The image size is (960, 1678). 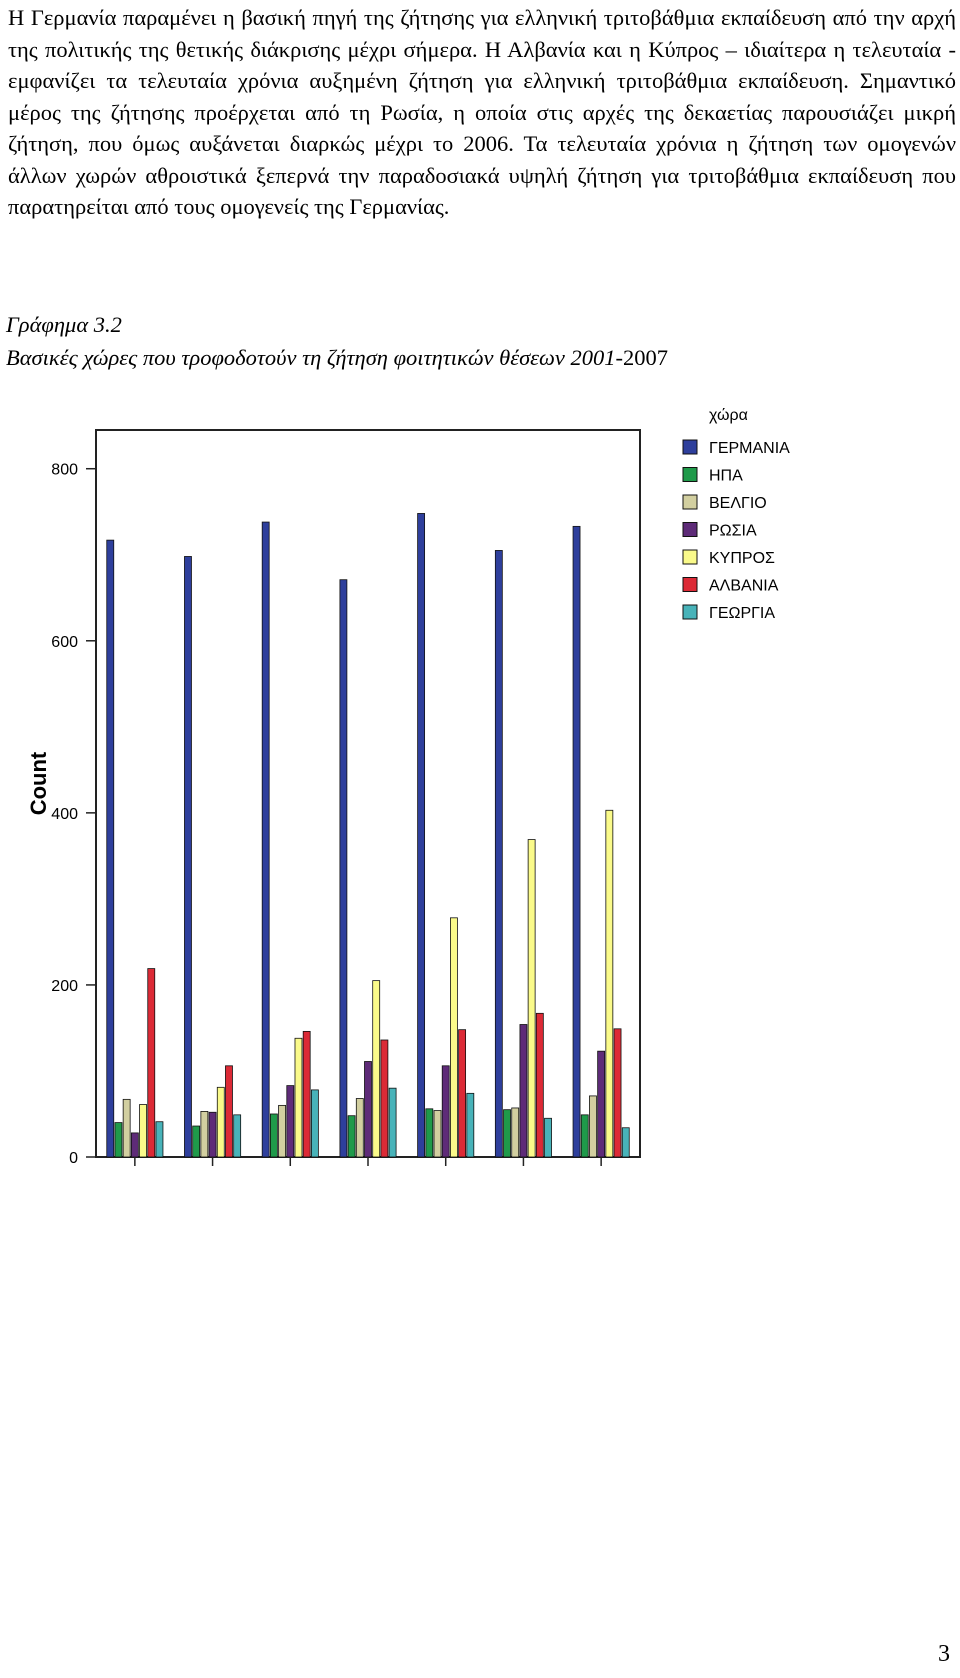 I want to click on bar-4-2004, so click(x=368, y=1109).